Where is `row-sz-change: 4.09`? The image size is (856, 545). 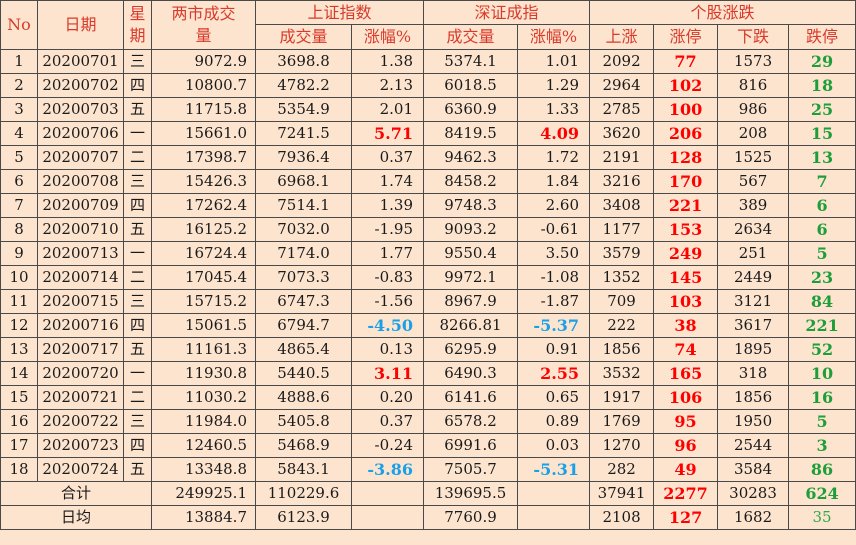
row-sz-change: 4.09 is located at coordinates (554, 133).